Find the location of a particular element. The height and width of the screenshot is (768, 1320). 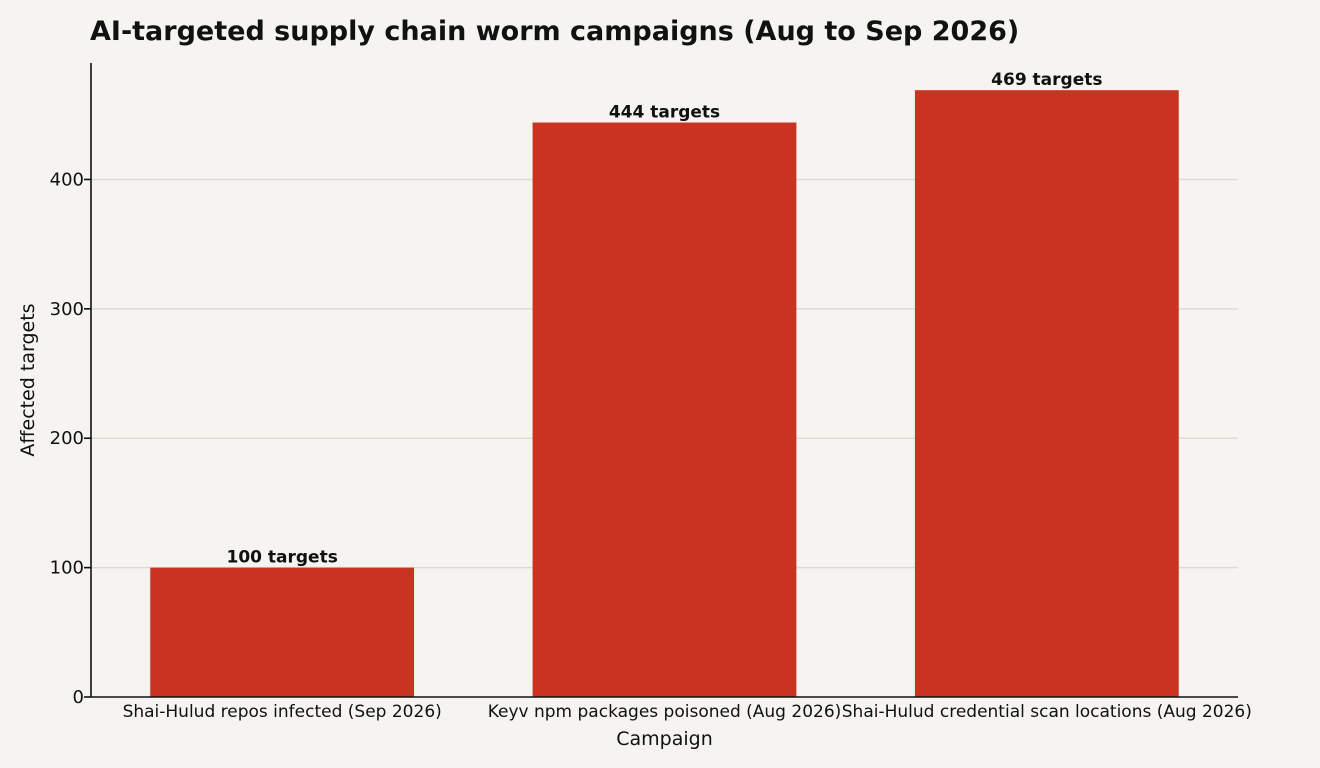

y-ticks: 0 100 200 300 400 is located at coordinates (70, 438).